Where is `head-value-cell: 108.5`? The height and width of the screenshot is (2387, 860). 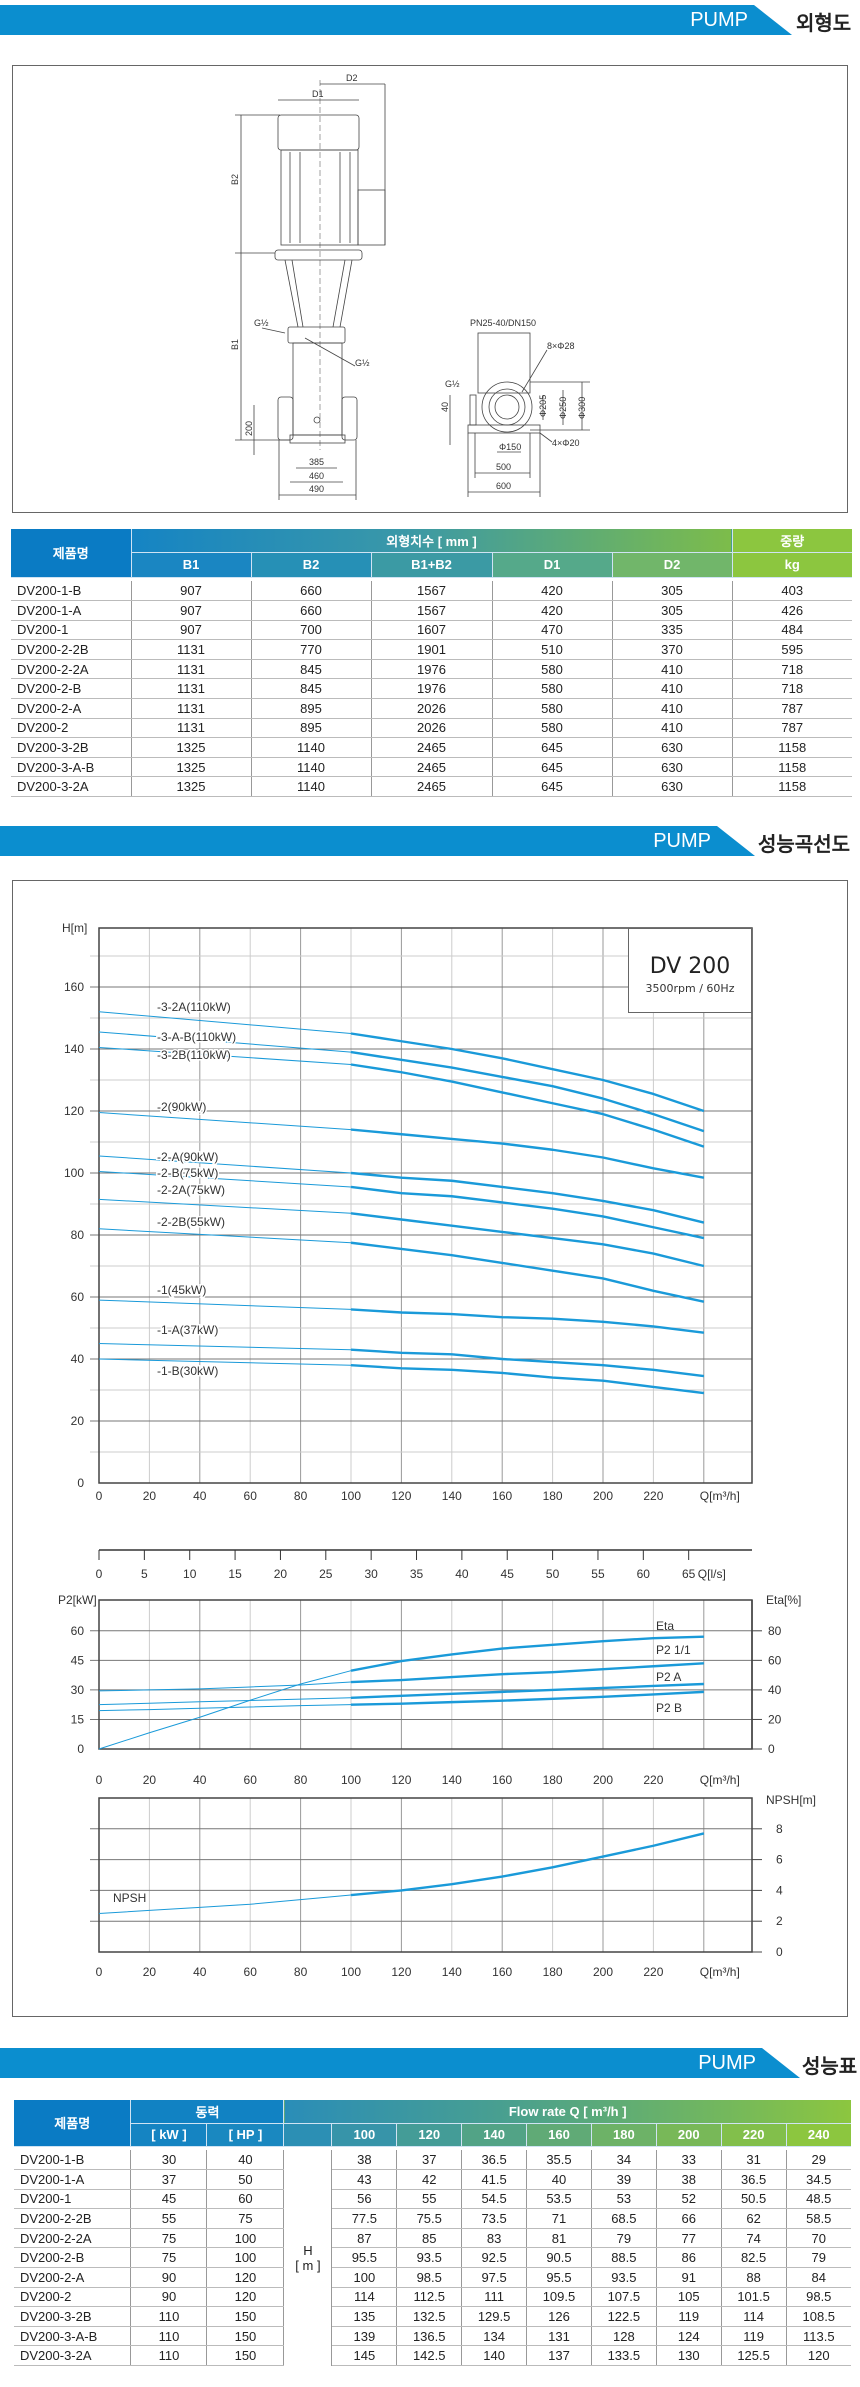 head-value-cell: 108.5 is located at coordinates (818, 2316).